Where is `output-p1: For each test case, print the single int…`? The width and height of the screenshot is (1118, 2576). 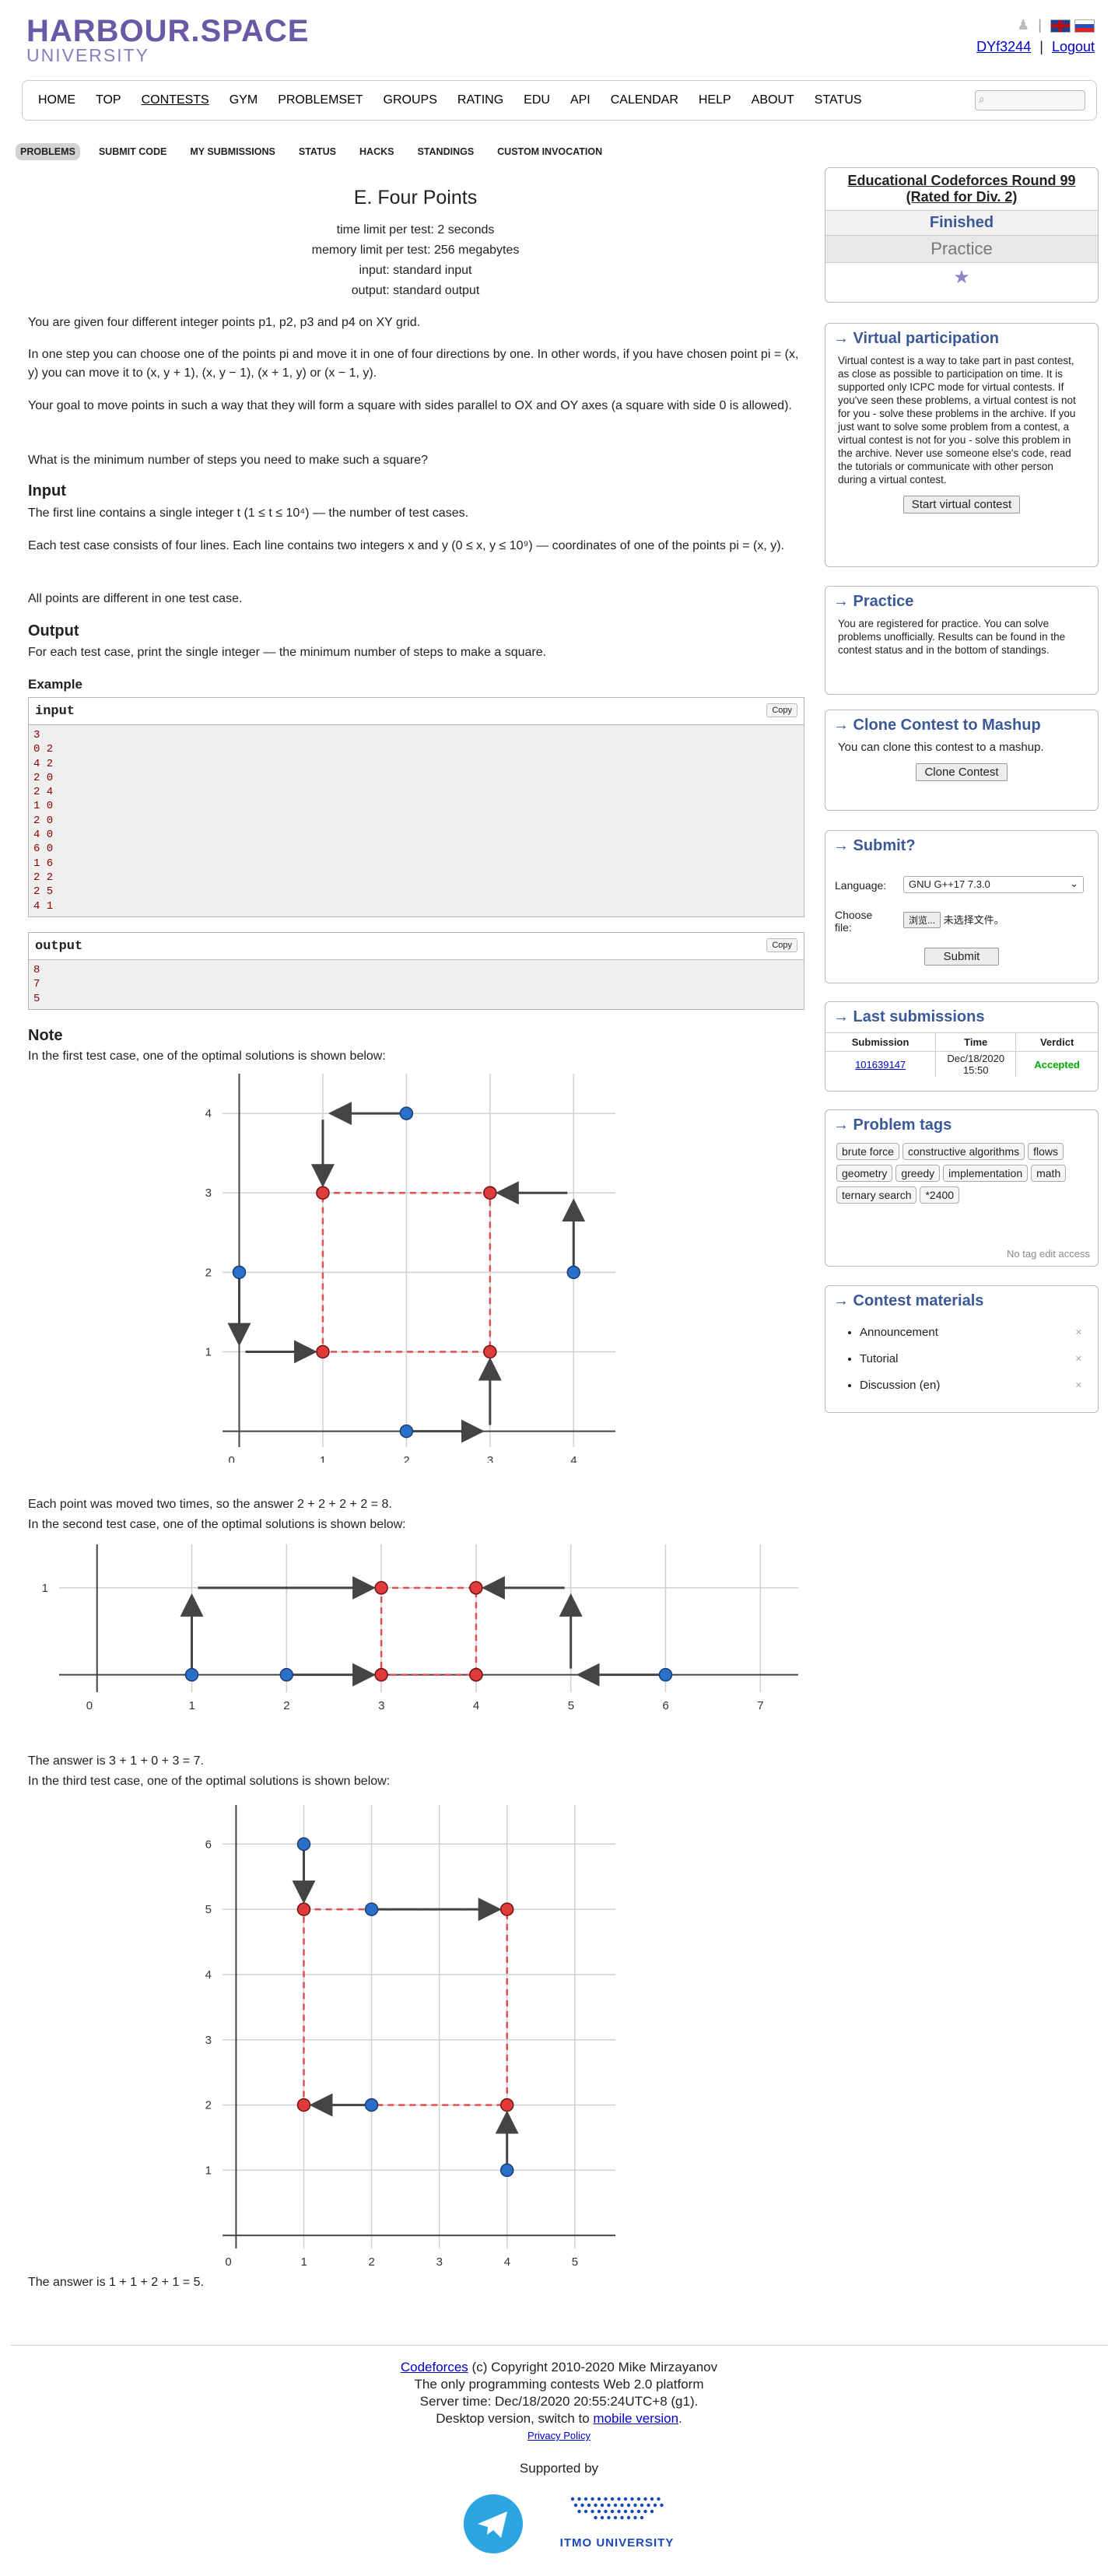
output-p1: For each test case, print the single int… is located at coordinates (287, 652).